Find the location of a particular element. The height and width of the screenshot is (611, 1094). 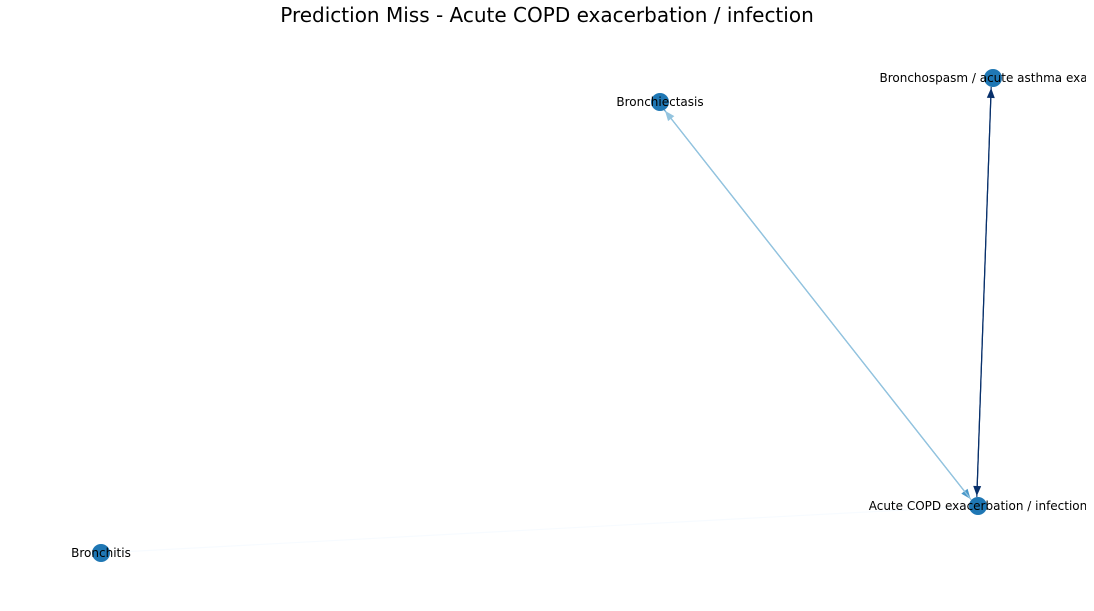

edge-bronchitis-to-copd is located at coordinates (539, 529).